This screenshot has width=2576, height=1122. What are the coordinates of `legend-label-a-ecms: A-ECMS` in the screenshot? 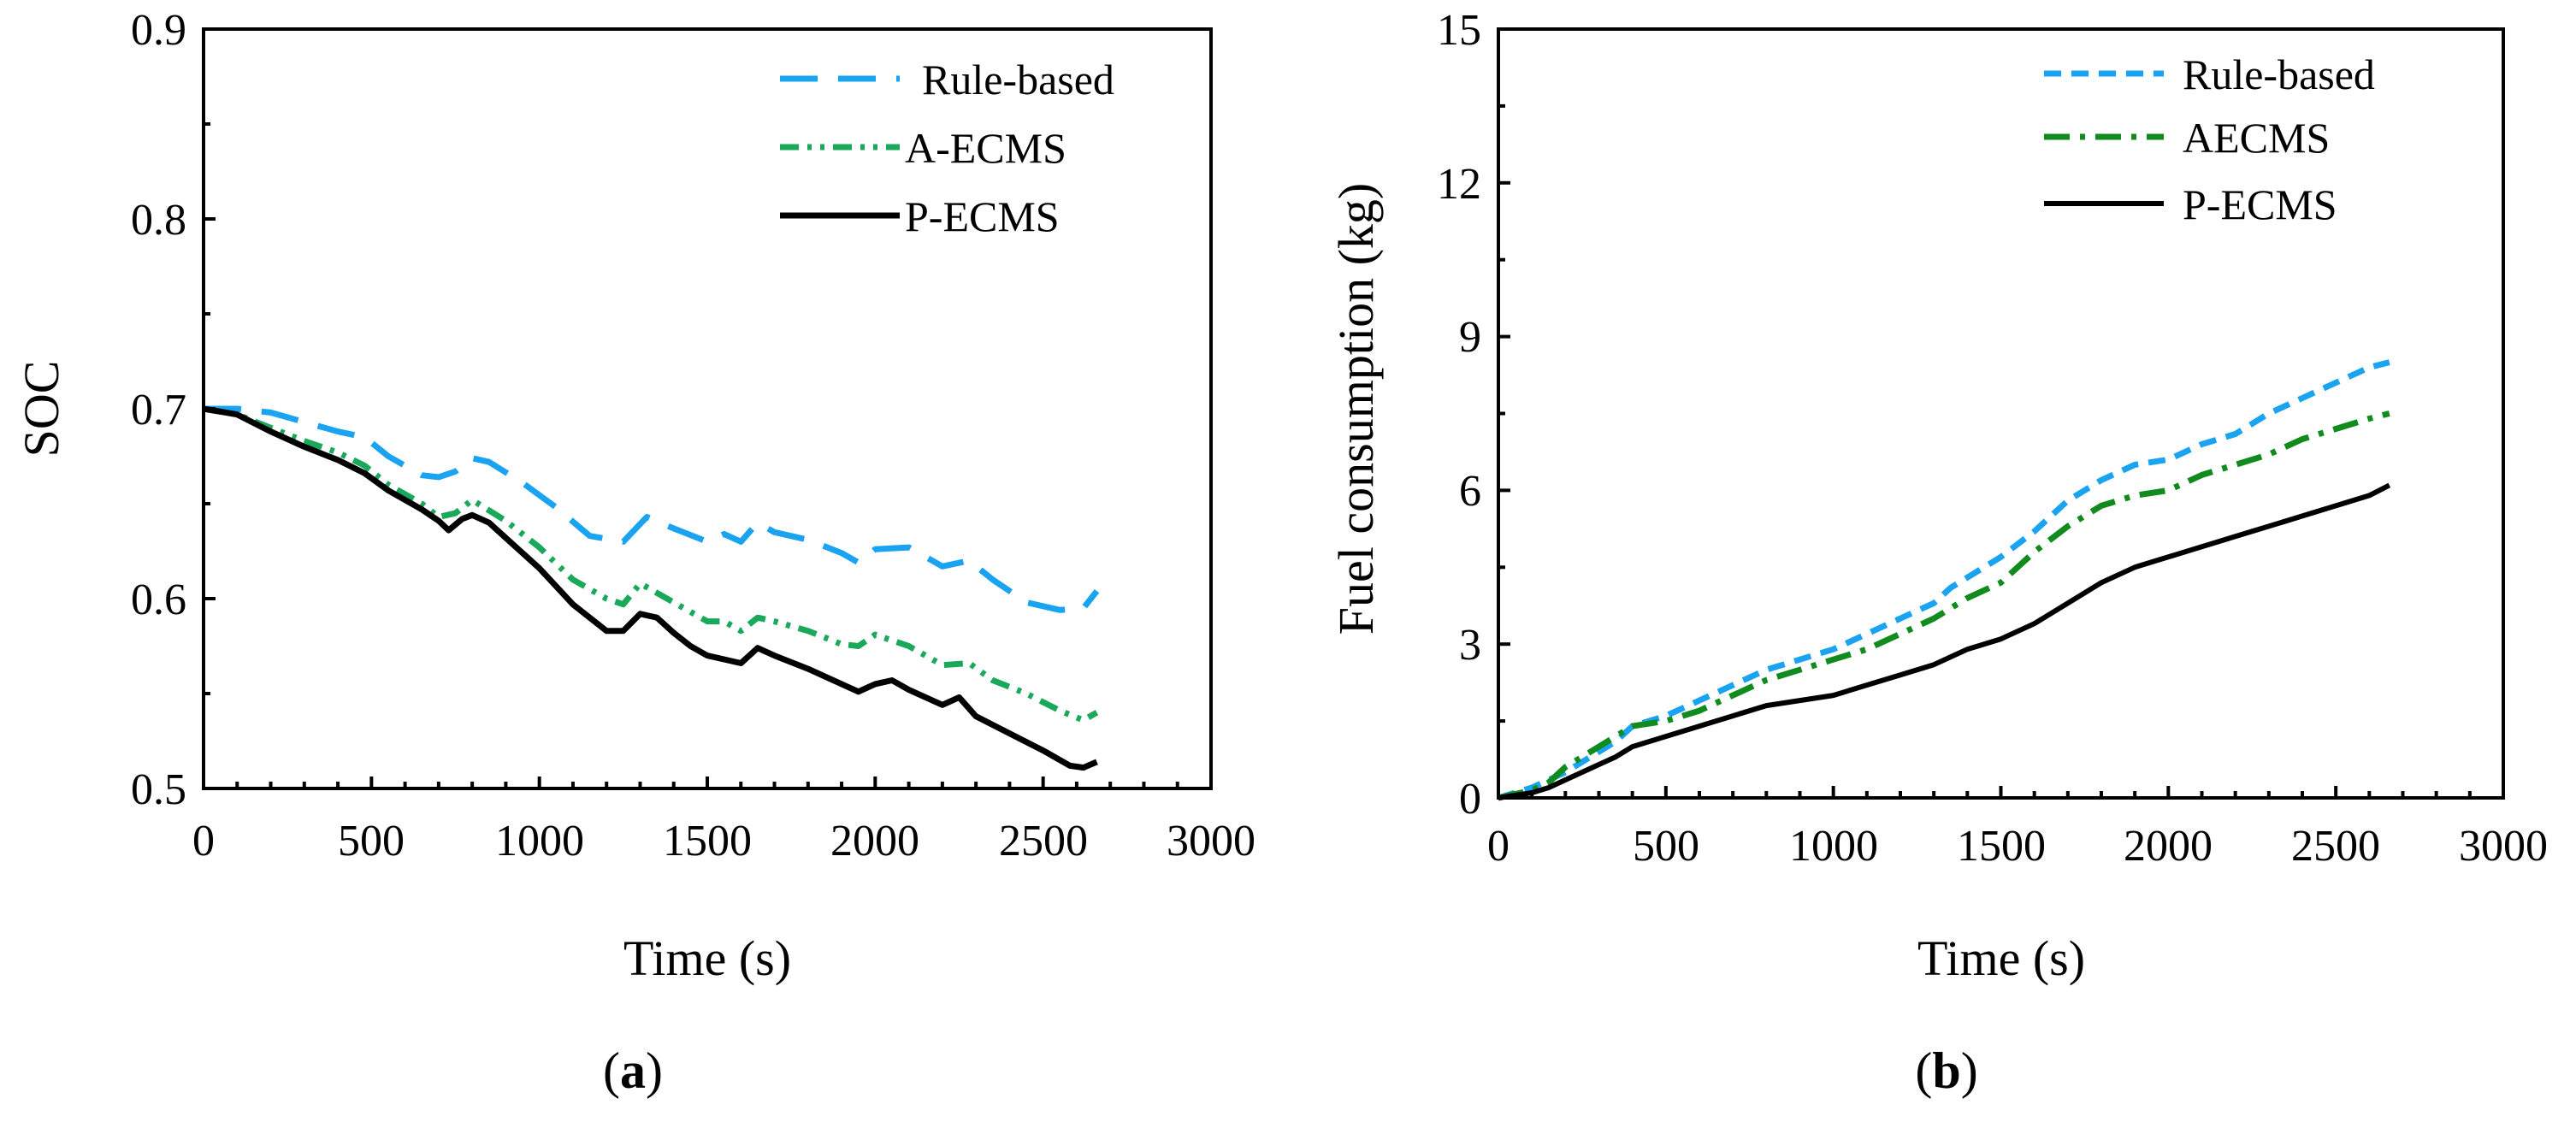 It's located at (985, 148).